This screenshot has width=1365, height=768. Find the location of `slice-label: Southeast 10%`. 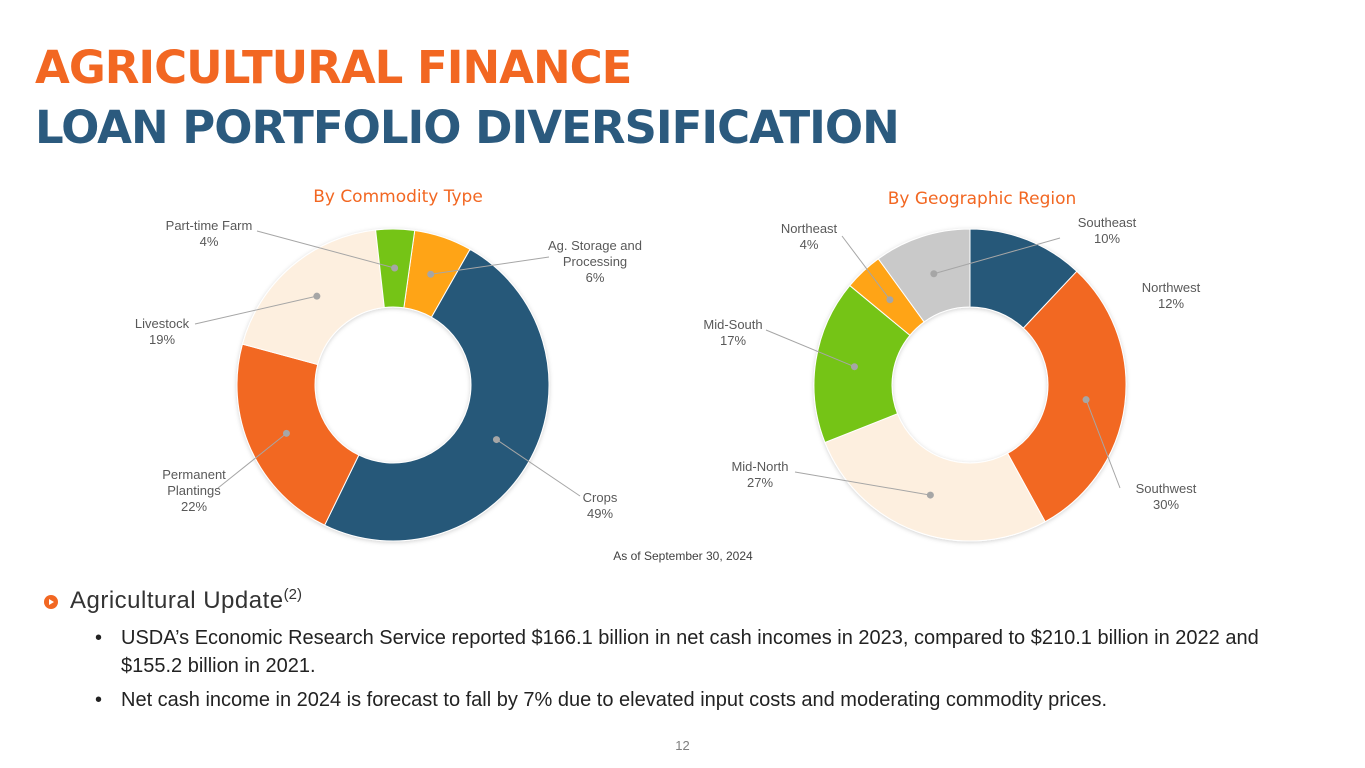

slice-label: Southeast 10% is located at coordinates (1107, 230).